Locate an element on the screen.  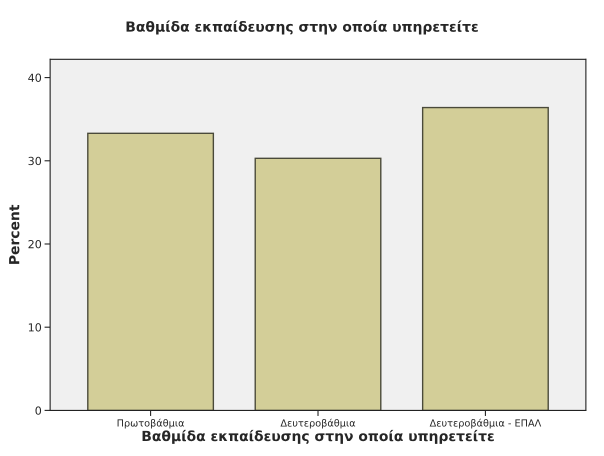
y-tick-label: 0 is located at coordinates (38, 410).